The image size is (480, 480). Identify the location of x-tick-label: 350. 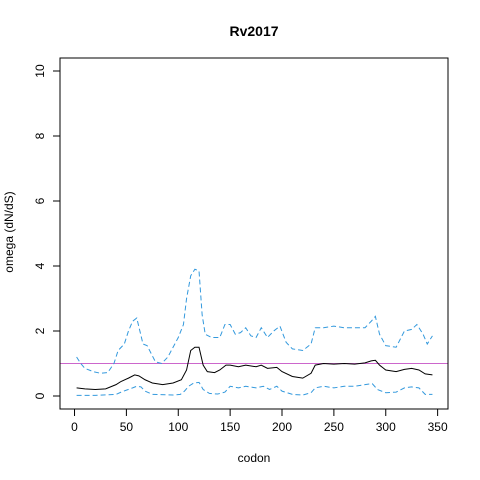
(438, 427).